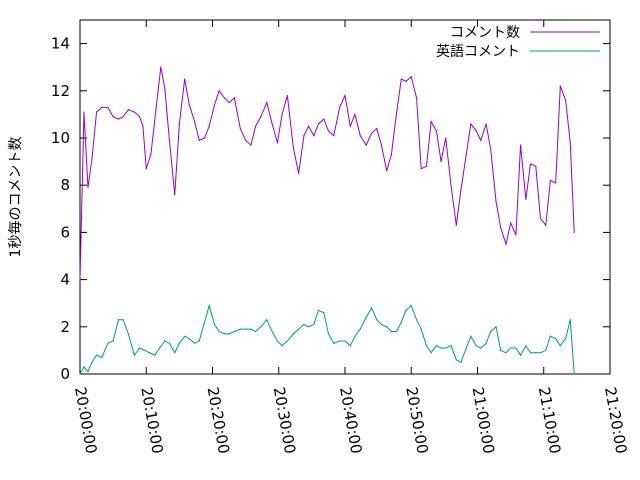 Image resolution: width=640 pixels, height=480 pixels. Describe the element at coordinates (485, 33) in the screenshot. I see `legend-label: コメント数` at that location.